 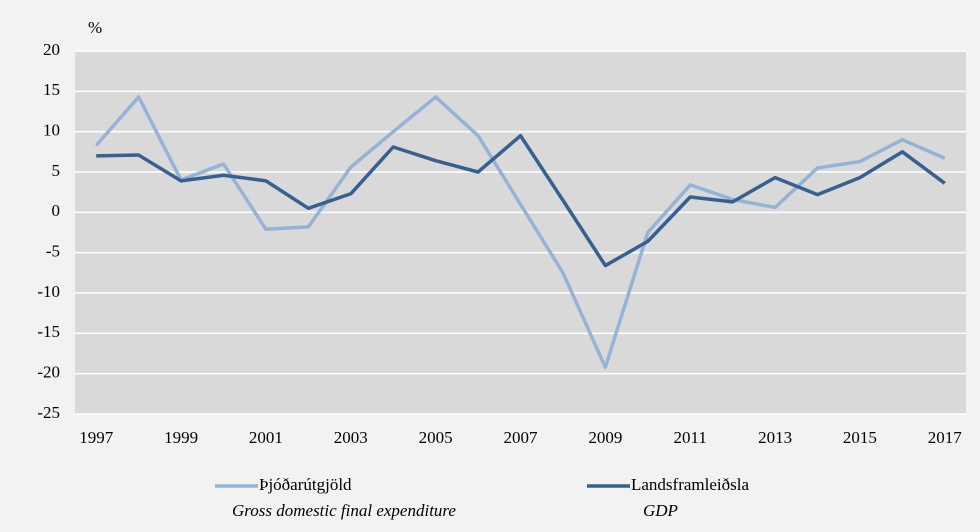 I want to click on legend-subtitle: Gross domestic final expenditure, so click(x=344, y=510).